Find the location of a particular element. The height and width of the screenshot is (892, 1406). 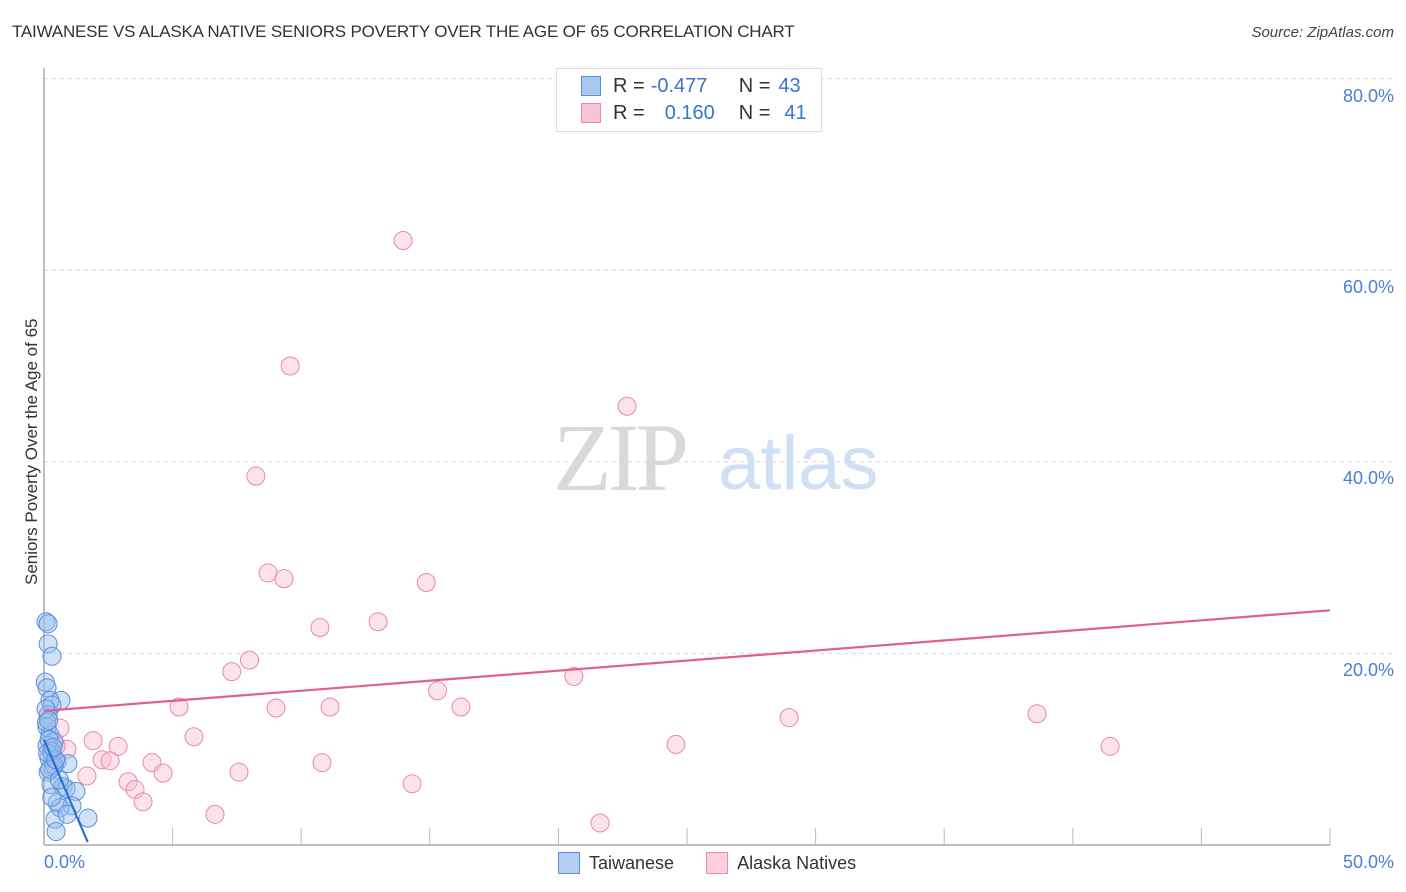

legend-row-alaska-natives: R = 0.160 N = 41 is located at coordinates (694, 113).